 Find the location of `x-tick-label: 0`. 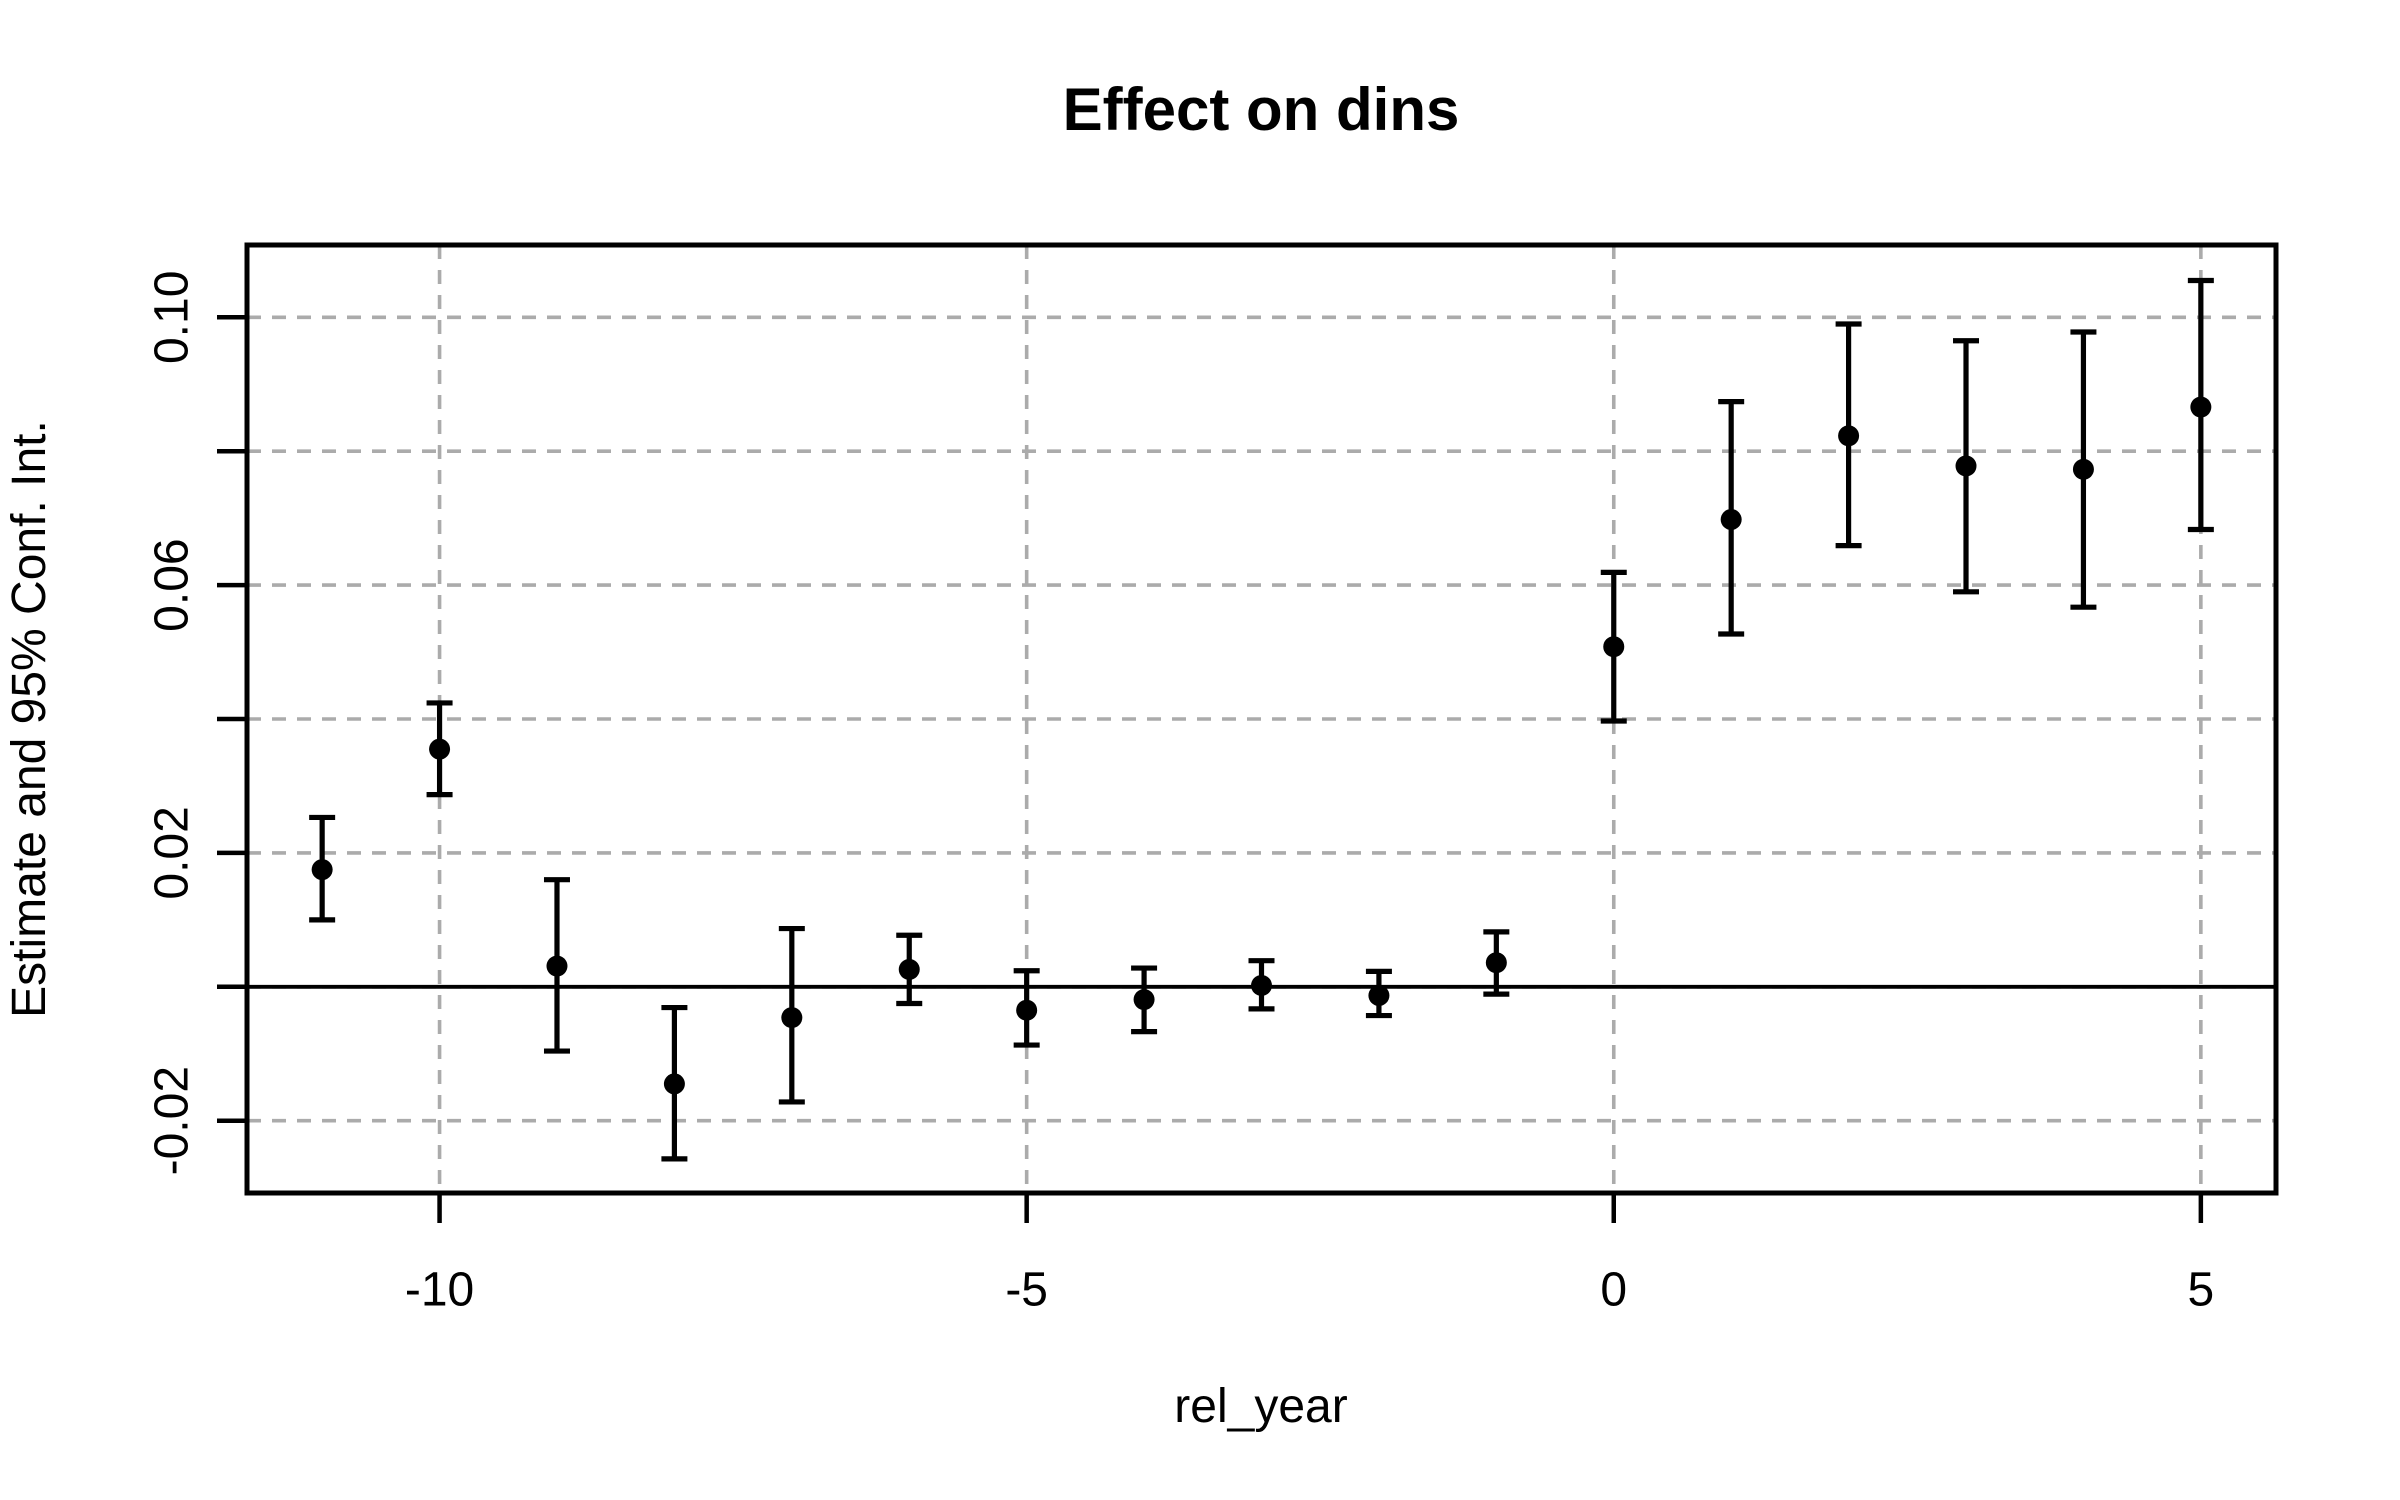

x-tick-label: 0 is located at coordinates (1613, 1290).